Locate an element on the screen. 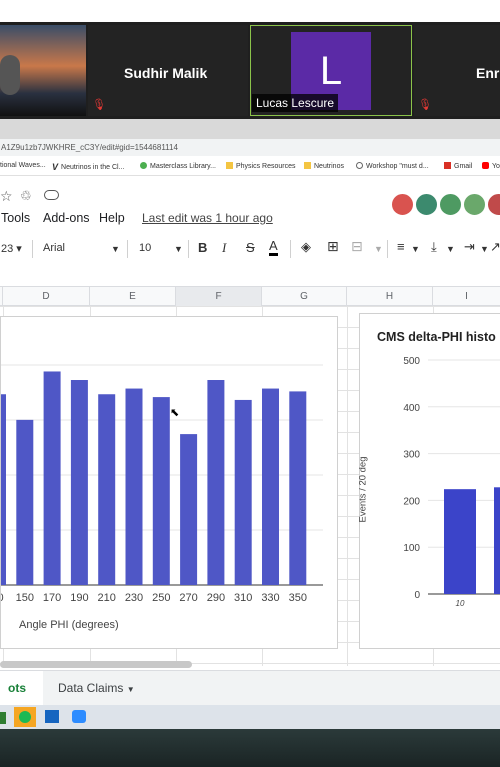 Image resolution: width=500 pixels, height=767 pixels. participant-video-tile is located at coordinates (43, 70).